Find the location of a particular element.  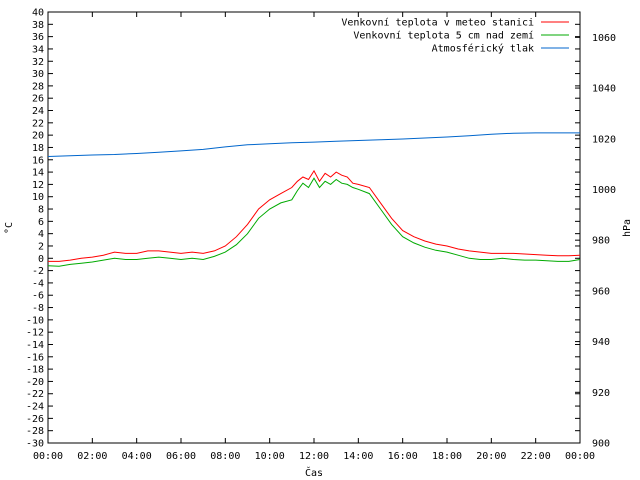

y-right-tick-label: 960 is located at coordinates (601, 291).